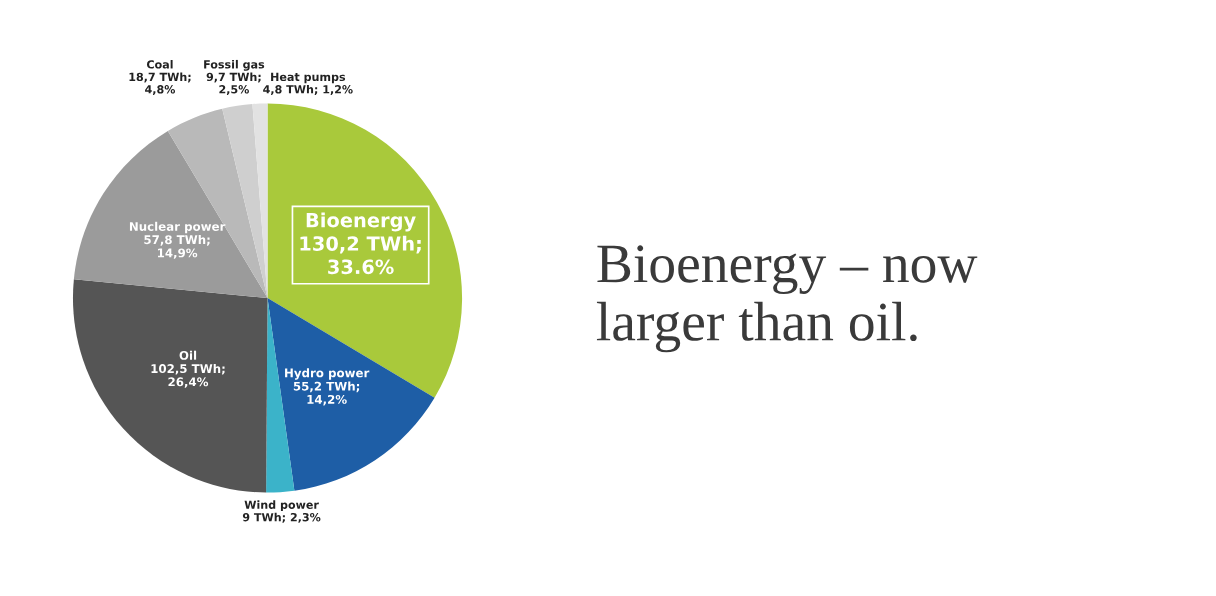 The image size is (1216, 596). What do you see at coordinates (308, 89) in the screenshot?
I see `data-label: 4,8 TWh; 1,2%` at bounding box center [308, 89].